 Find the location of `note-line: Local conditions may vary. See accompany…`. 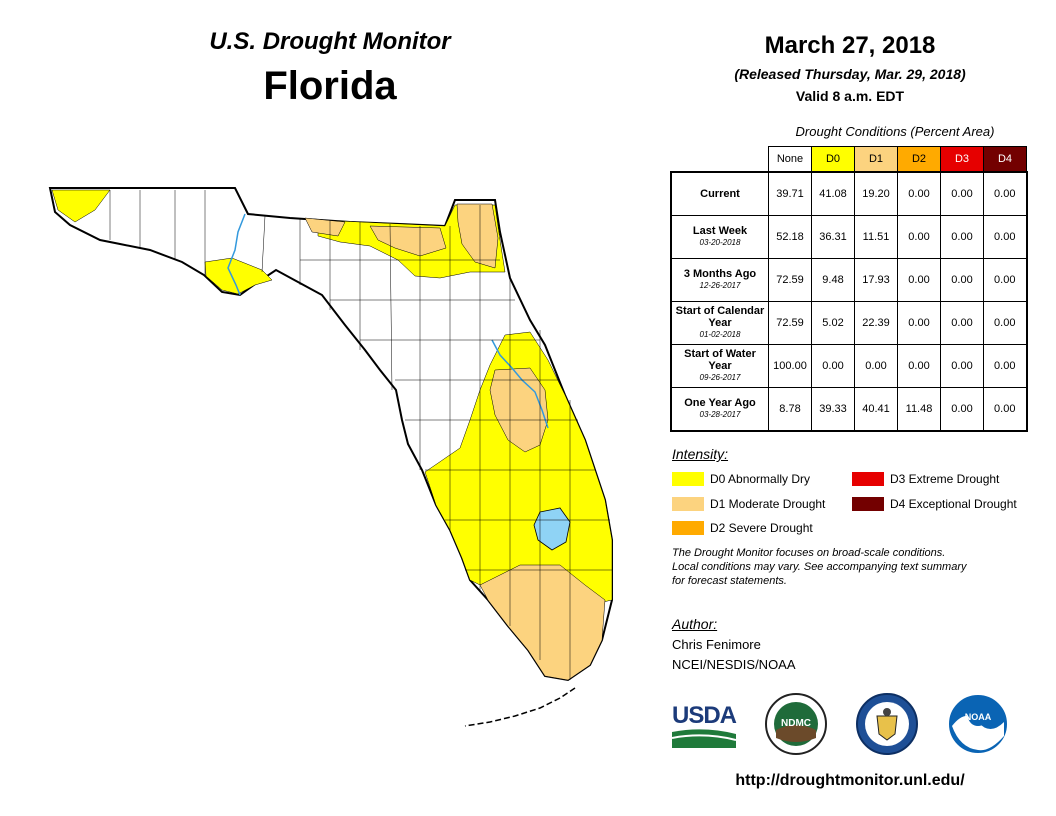

note-line: Local conditions may vary. See accompany… is located at coordinates (819, 567).